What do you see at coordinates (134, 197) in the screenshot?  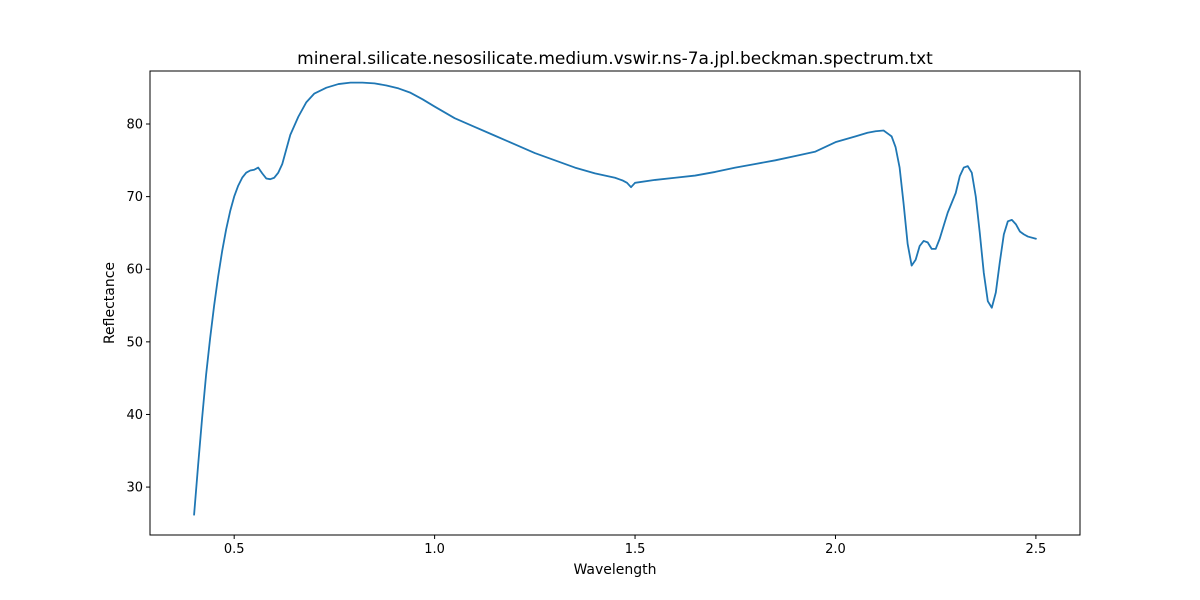 I see `y-tick-label: 70` at bounding box center [134, 197].